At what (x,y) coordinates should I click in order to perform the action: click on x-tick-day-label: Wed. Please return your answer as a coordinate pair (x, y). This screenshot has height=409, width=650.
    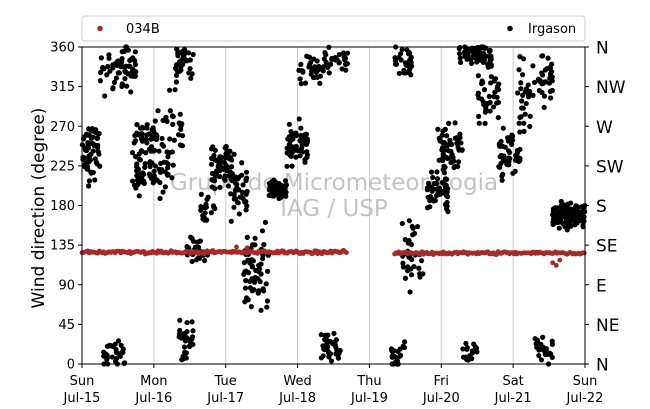
    Looking at the image, I should click on (297, 381).